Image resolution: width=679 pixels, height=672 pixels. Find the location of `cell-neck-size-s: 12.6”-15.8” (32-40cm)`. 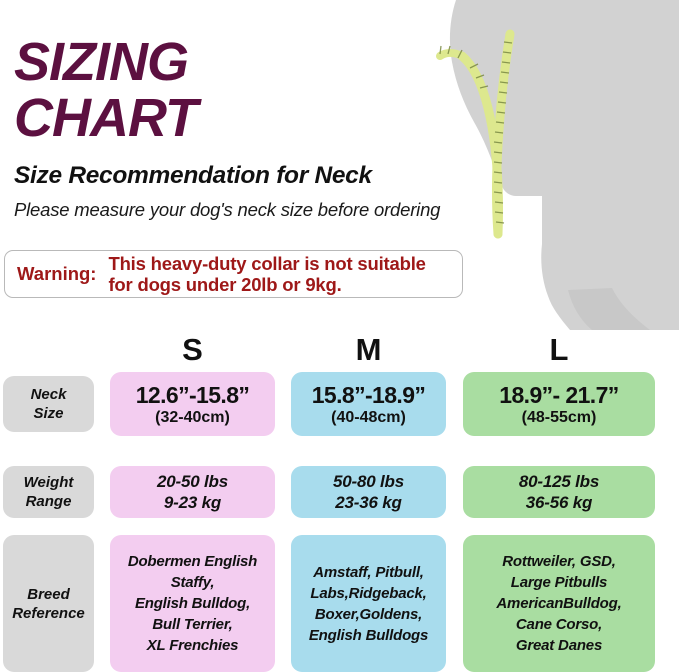

cell-neck-size-s: 12.6”-15.8” (32-40cm) is located at coordinates (192, 404).